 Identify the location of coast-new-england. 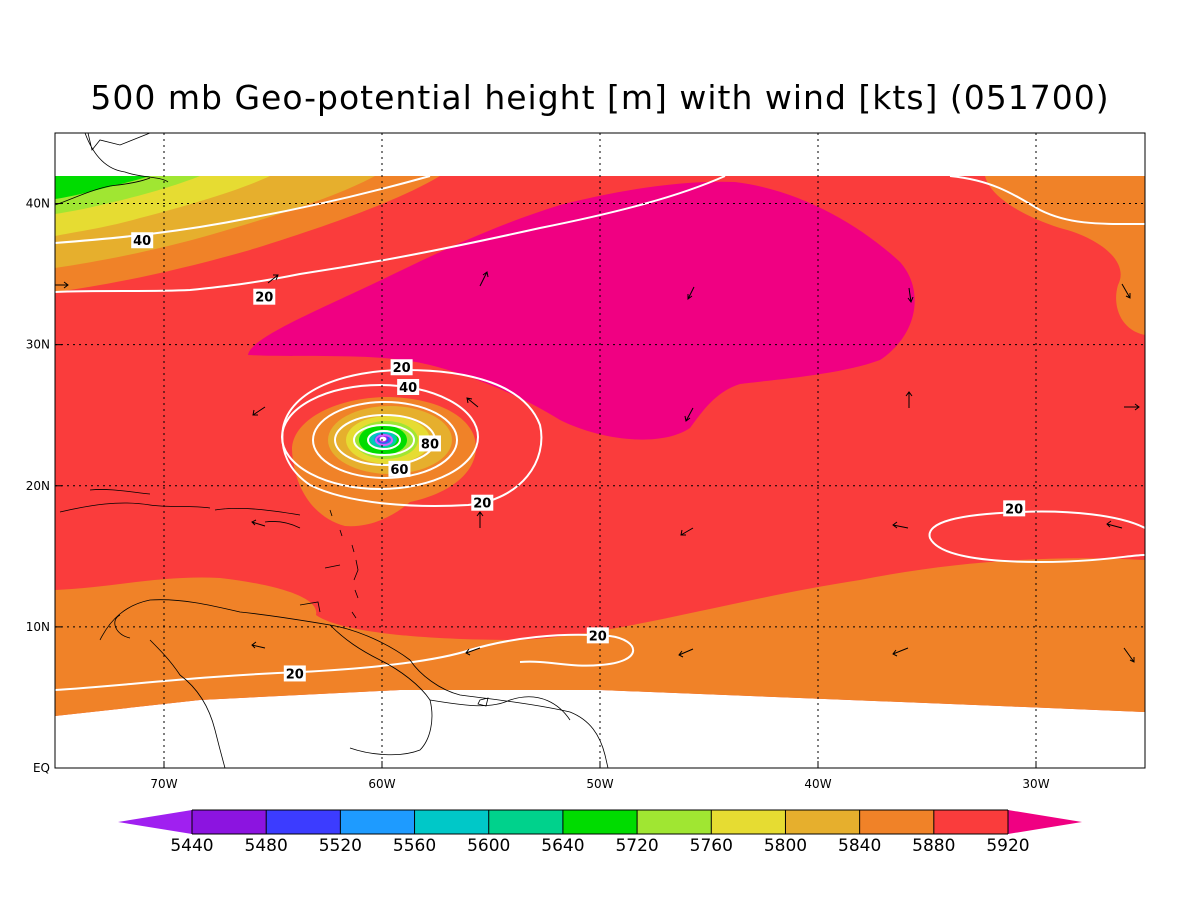
(112, 169).